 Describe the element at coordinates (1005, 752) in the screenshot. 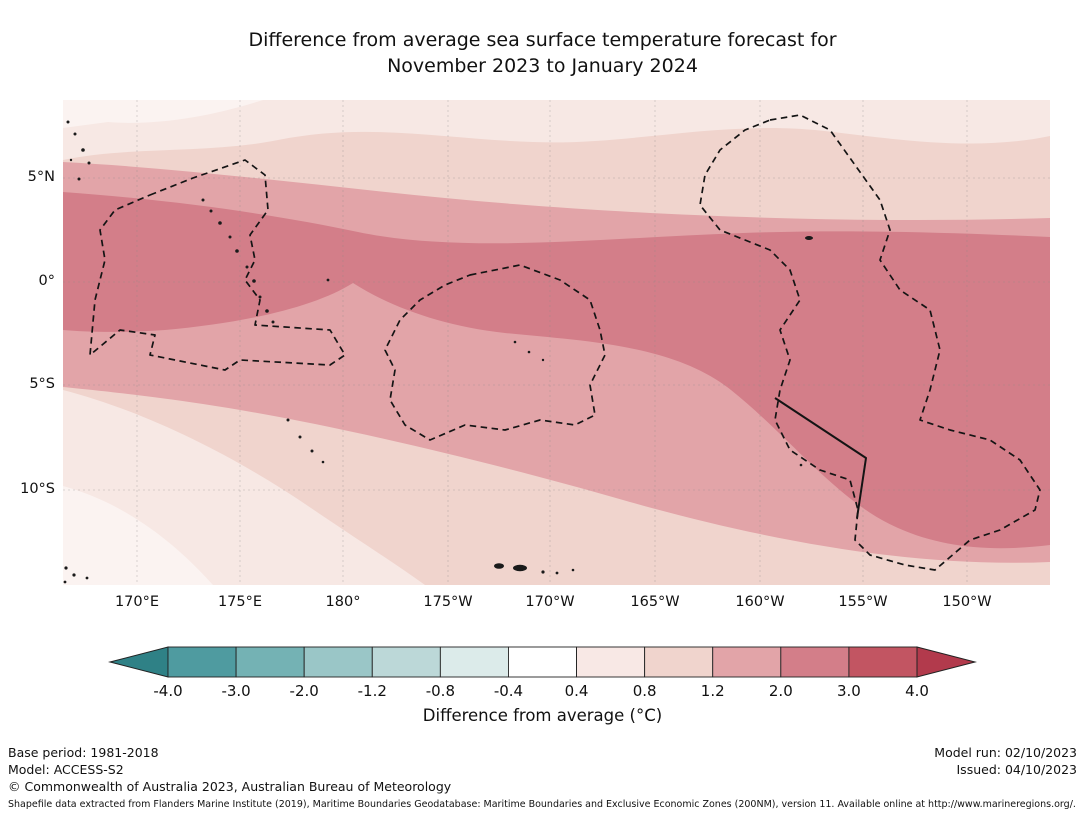

I see `model-run-text: Model run: 02/10/2023` at that location.